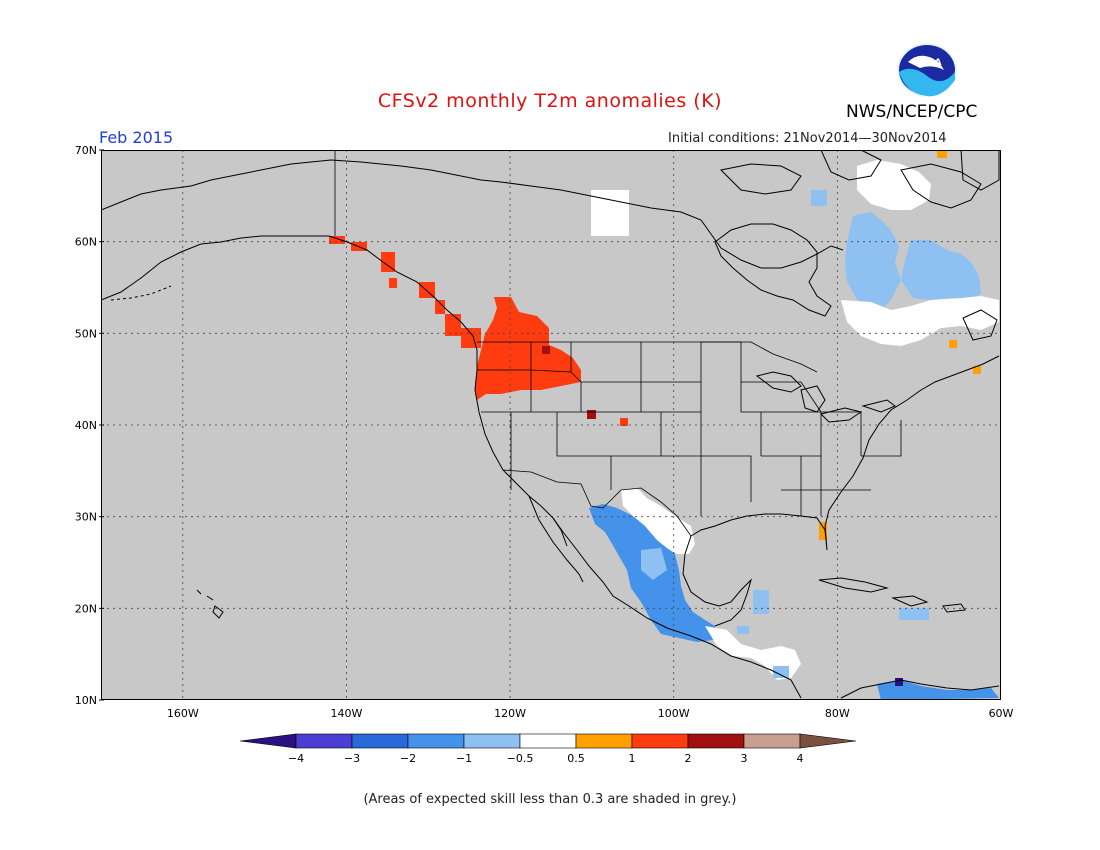 The width and height of the screenshot is (1100, 850). Describe the element at coordinates (546, 758) in the screenshot. I see `colorbar-labels: −4 −3 −2 −1 −0.5 0.5 1 2 3 4` at that location.